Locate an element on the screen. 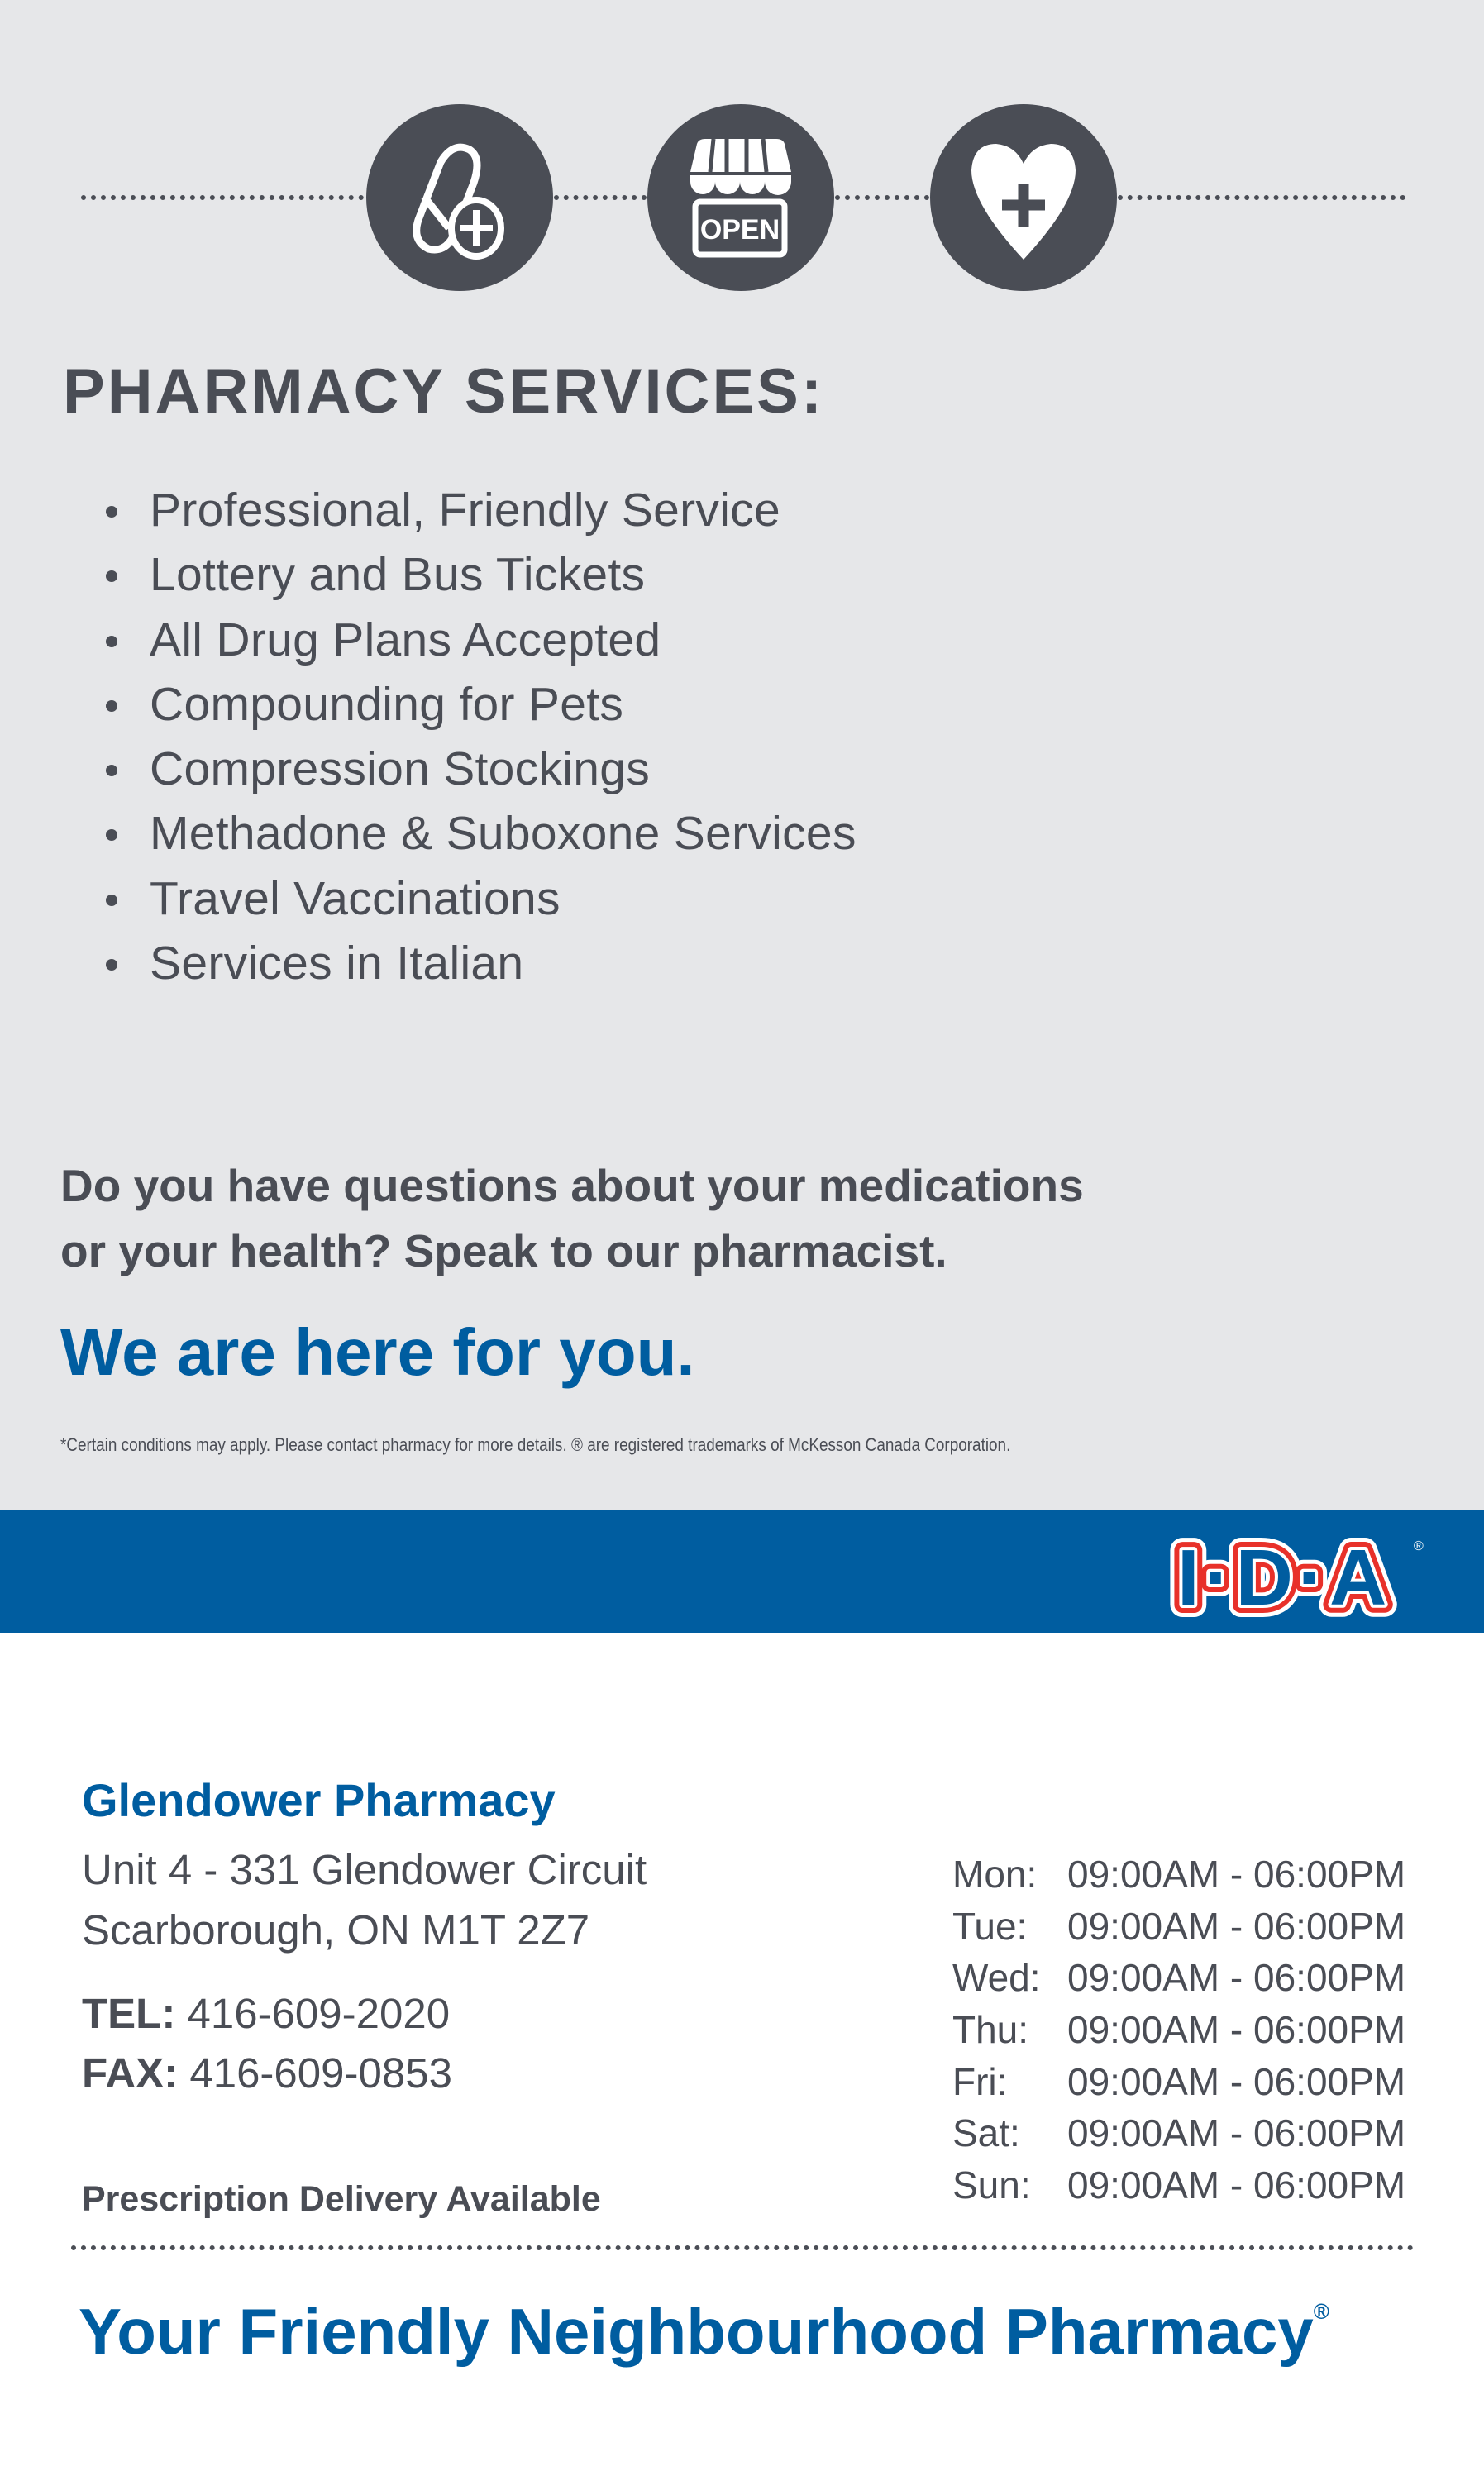 The height and width of the screenshot is (2476, 1484). day: Fri: is located at coordinates (980, 2081).